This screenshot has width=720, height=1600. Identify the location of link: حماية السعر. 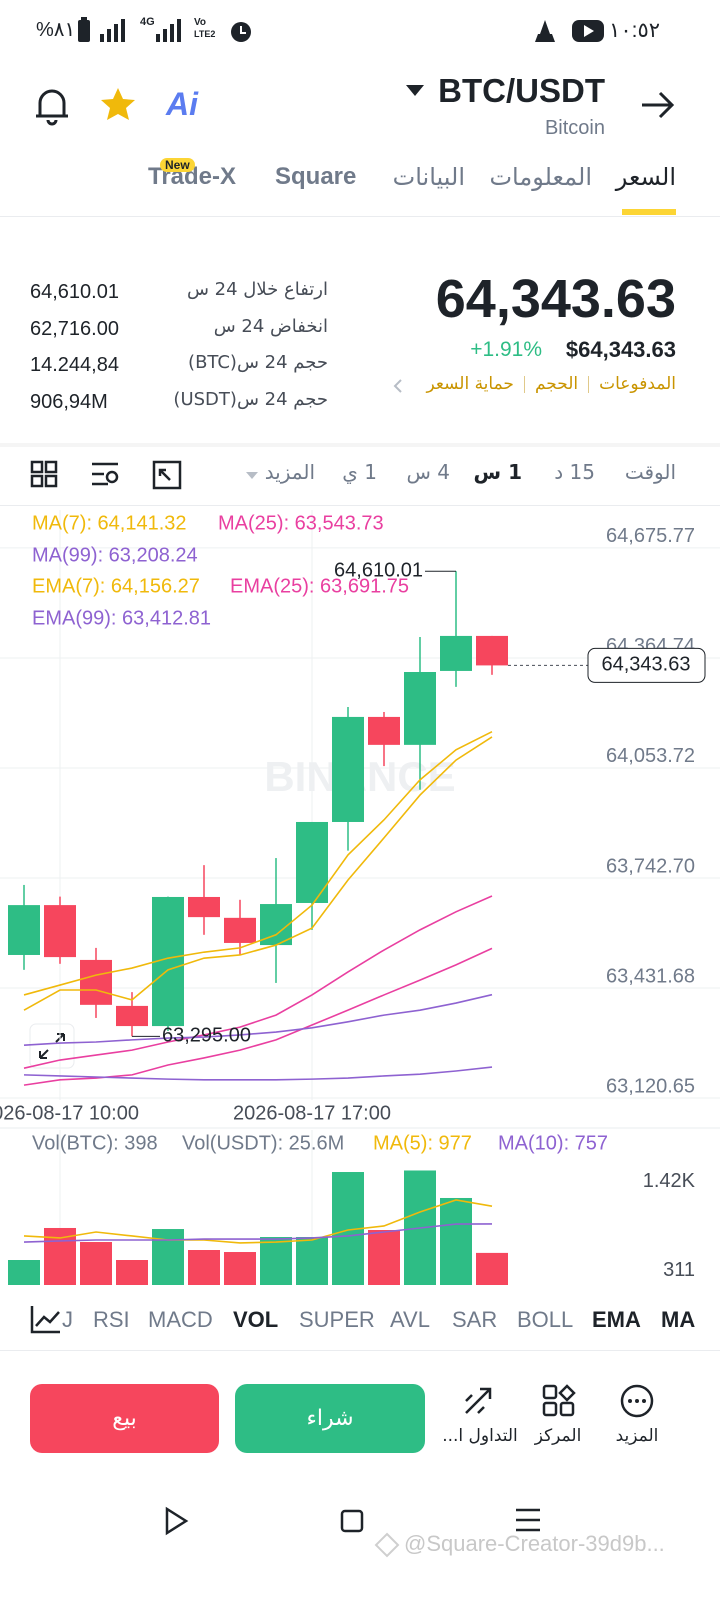
(470, 384).